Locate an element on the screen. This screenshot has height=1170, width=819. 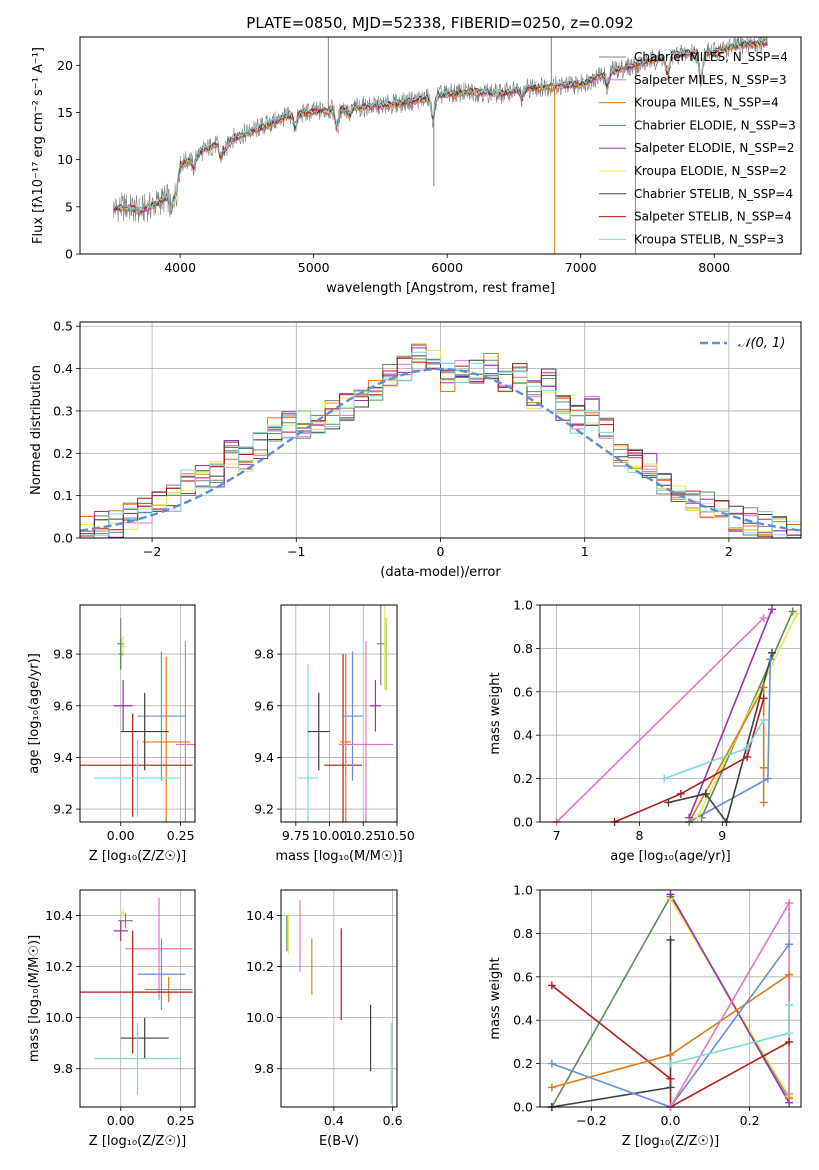
y-tick-label: 20 is located at coordinates (65, 65).